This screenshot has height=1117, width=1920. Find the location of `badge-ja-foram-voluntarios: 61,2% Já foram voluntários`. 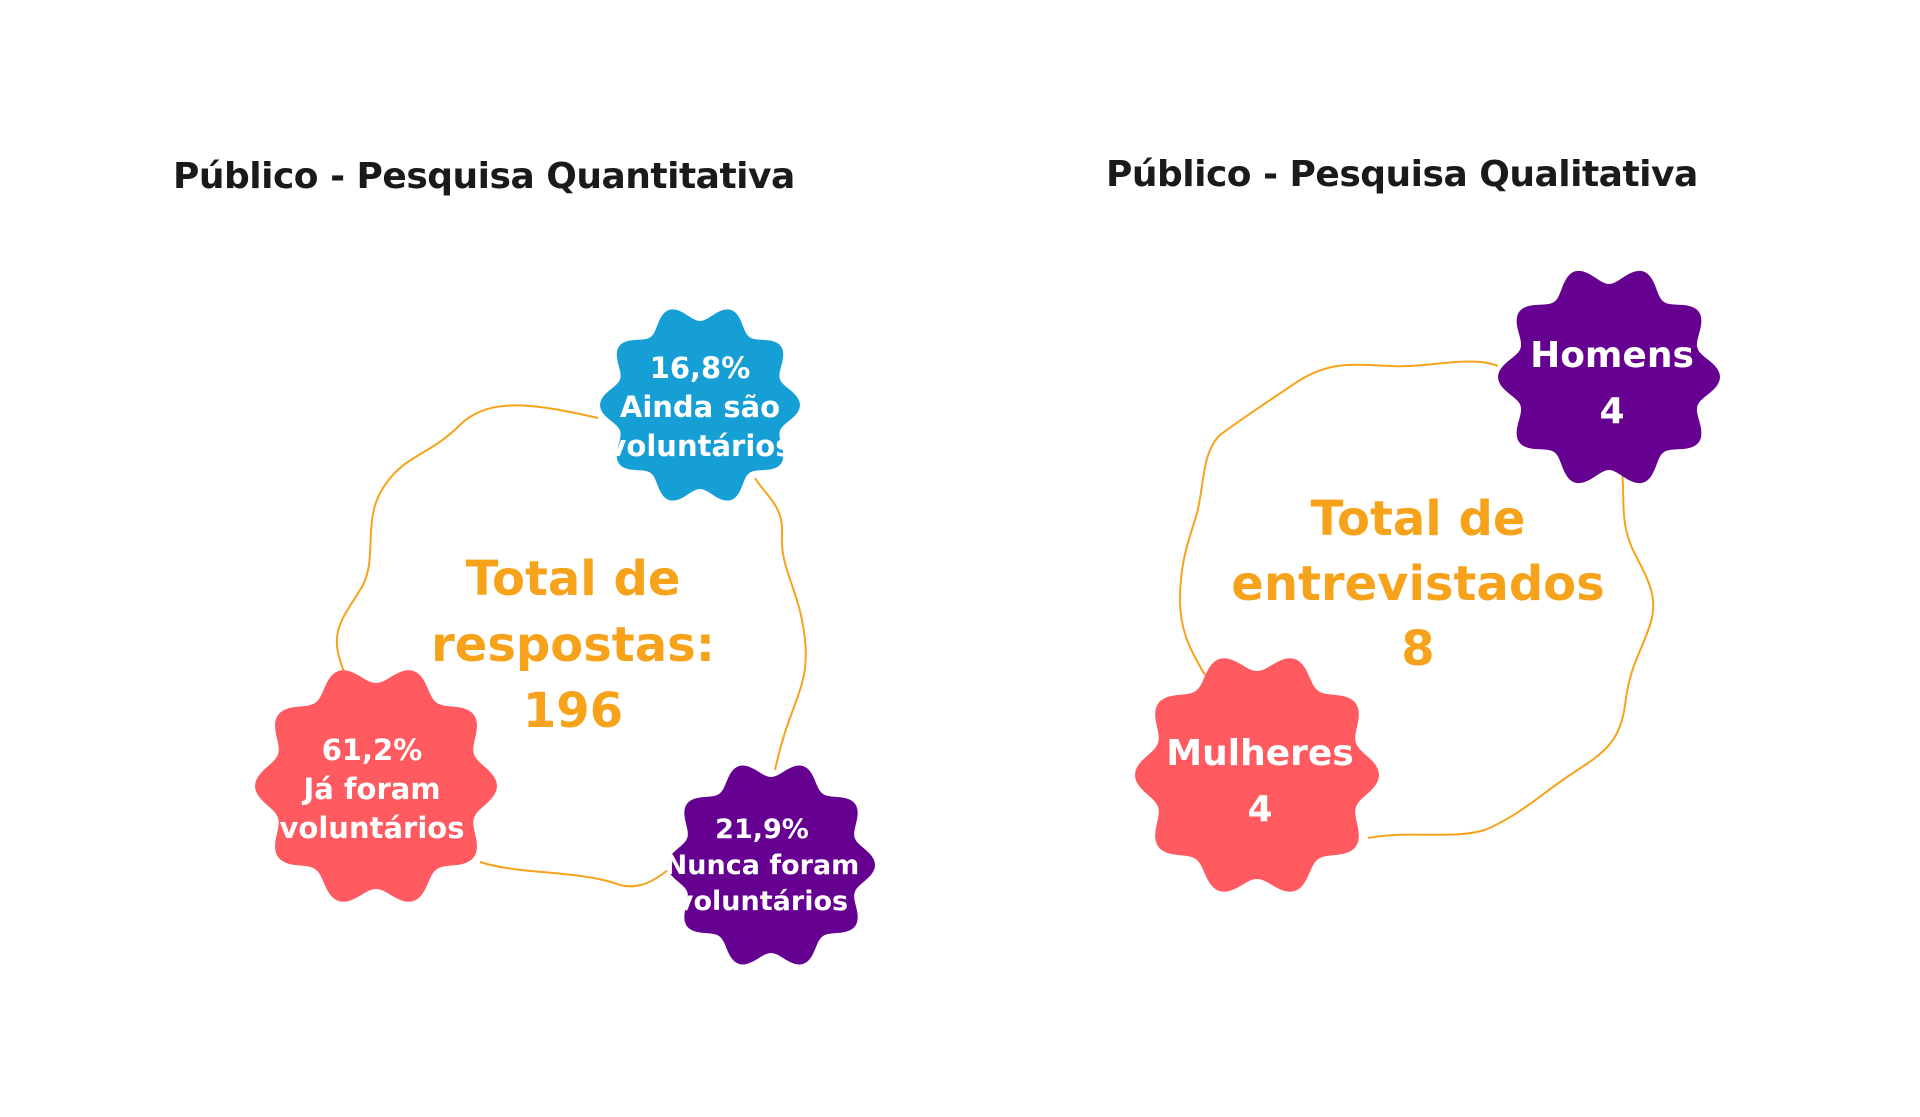

badge-ja-foram-voluntarios: 61,2% Já foram voluntários is located at coordinates (376, 786).